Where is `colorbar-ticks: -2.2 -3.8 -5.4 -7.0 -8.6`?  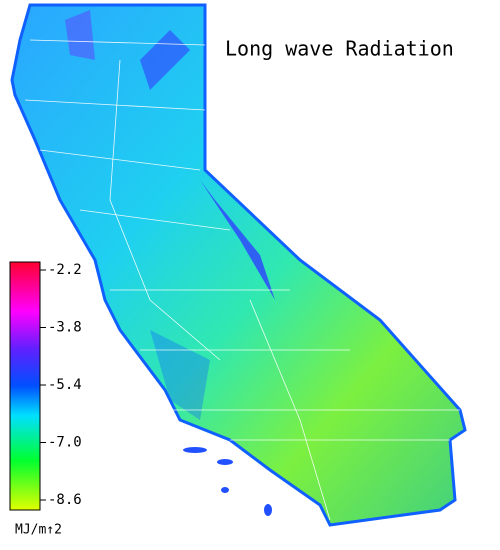
colorbar-ticks: -2.2 -3.8 -5.4 -7.0 -8.6 is located at coordinates (61, 385).